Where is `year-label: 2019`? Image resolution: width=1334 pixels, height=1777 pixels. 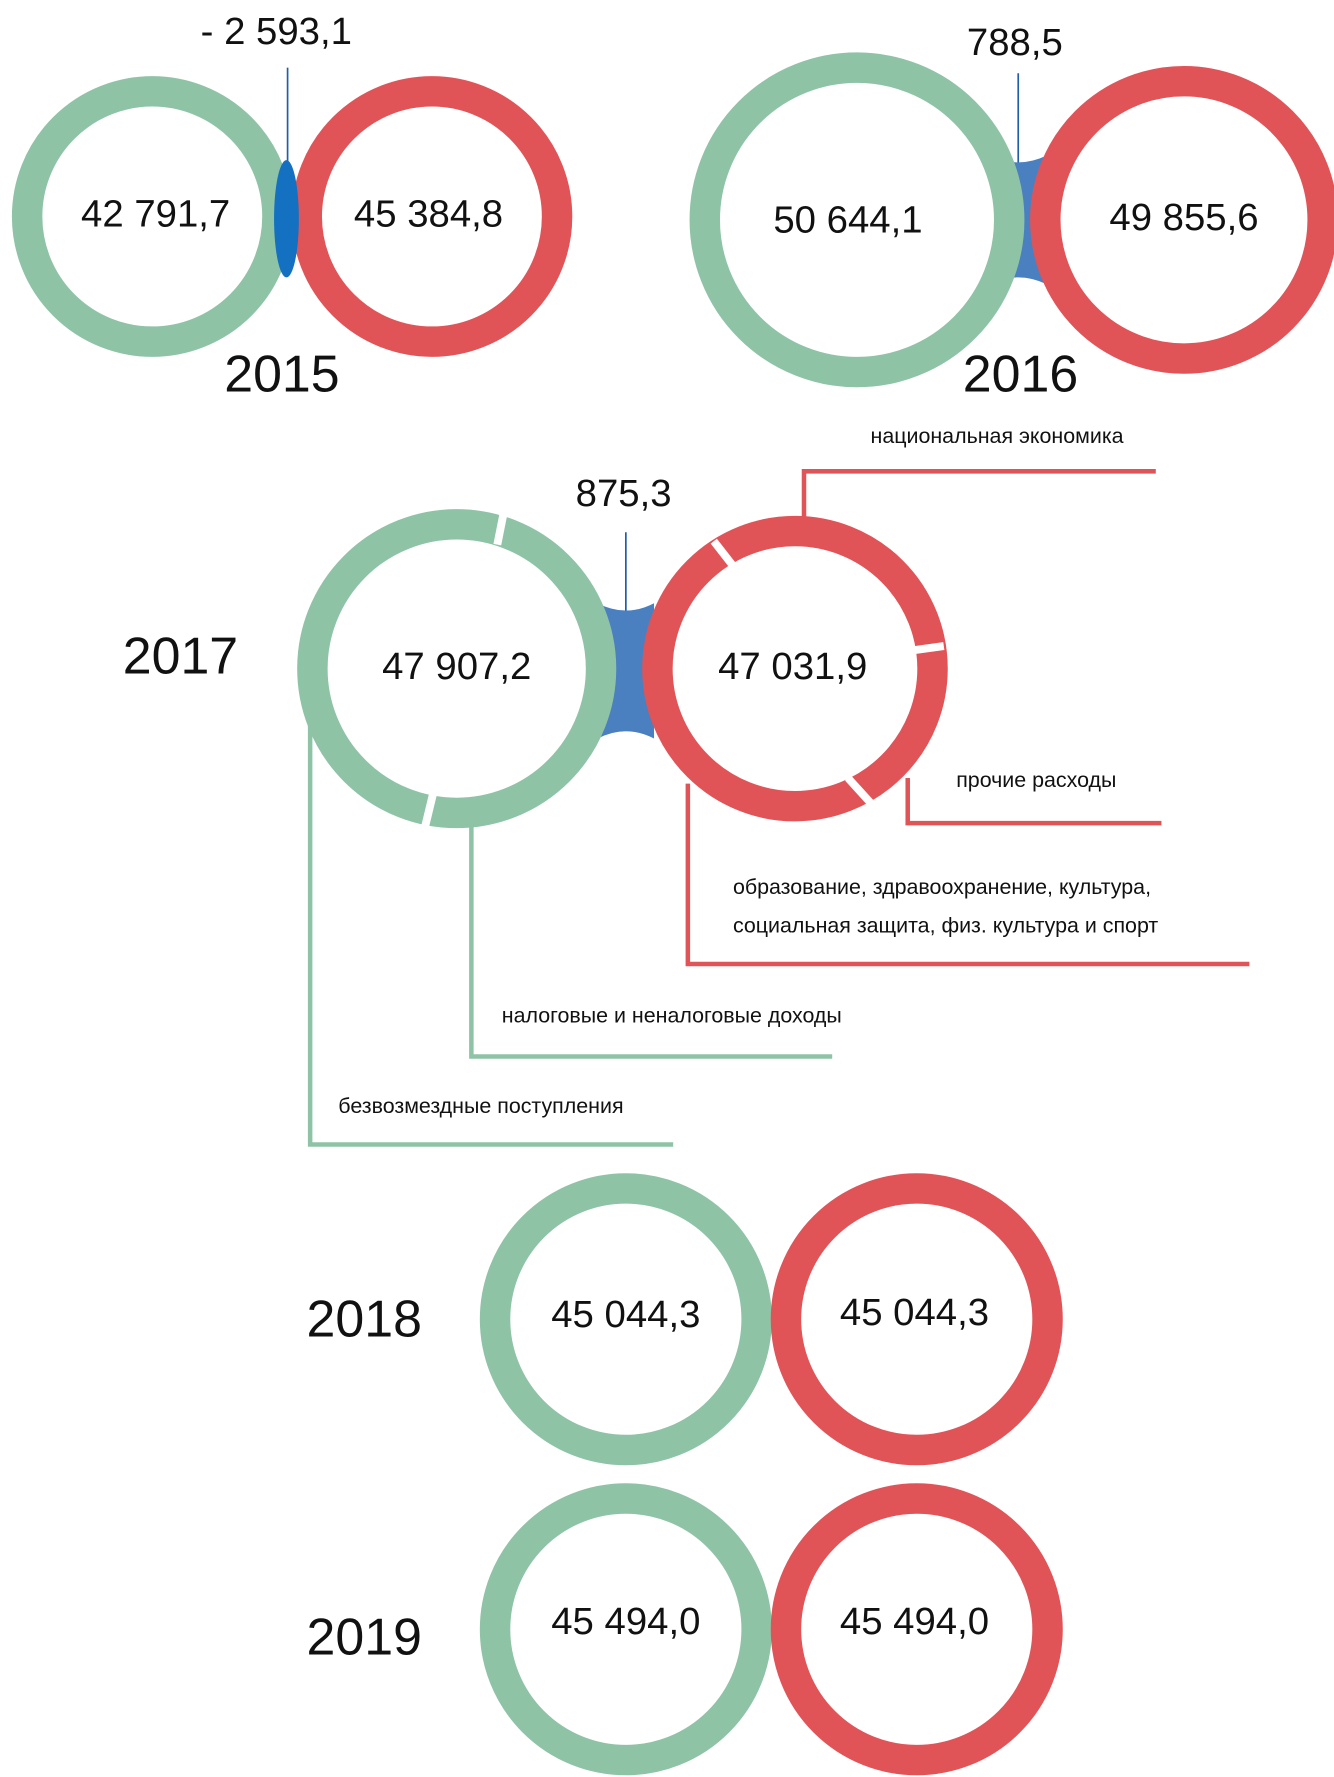
year-label: 2019 is located at coordinates (364, 1636).